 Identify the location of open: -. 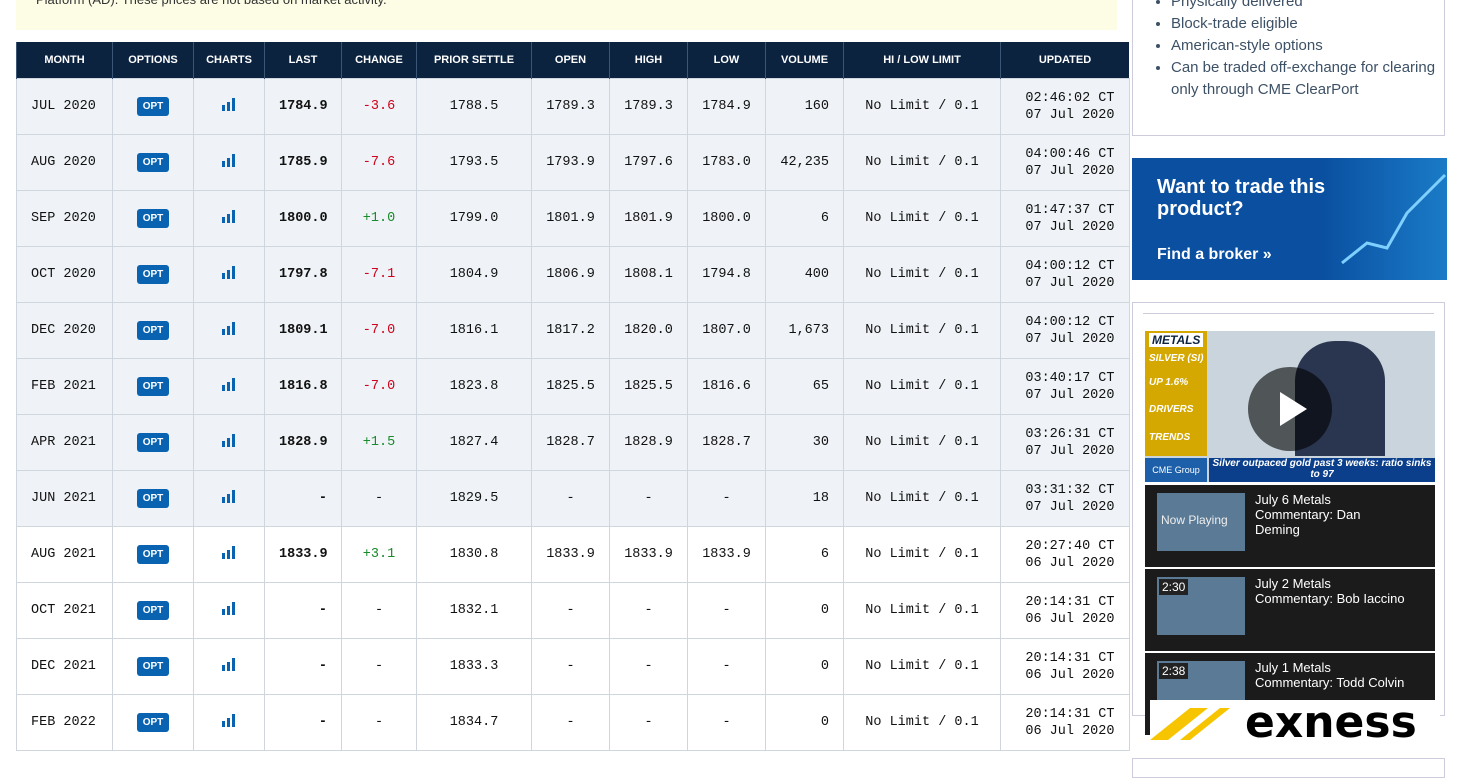
(570, 666).